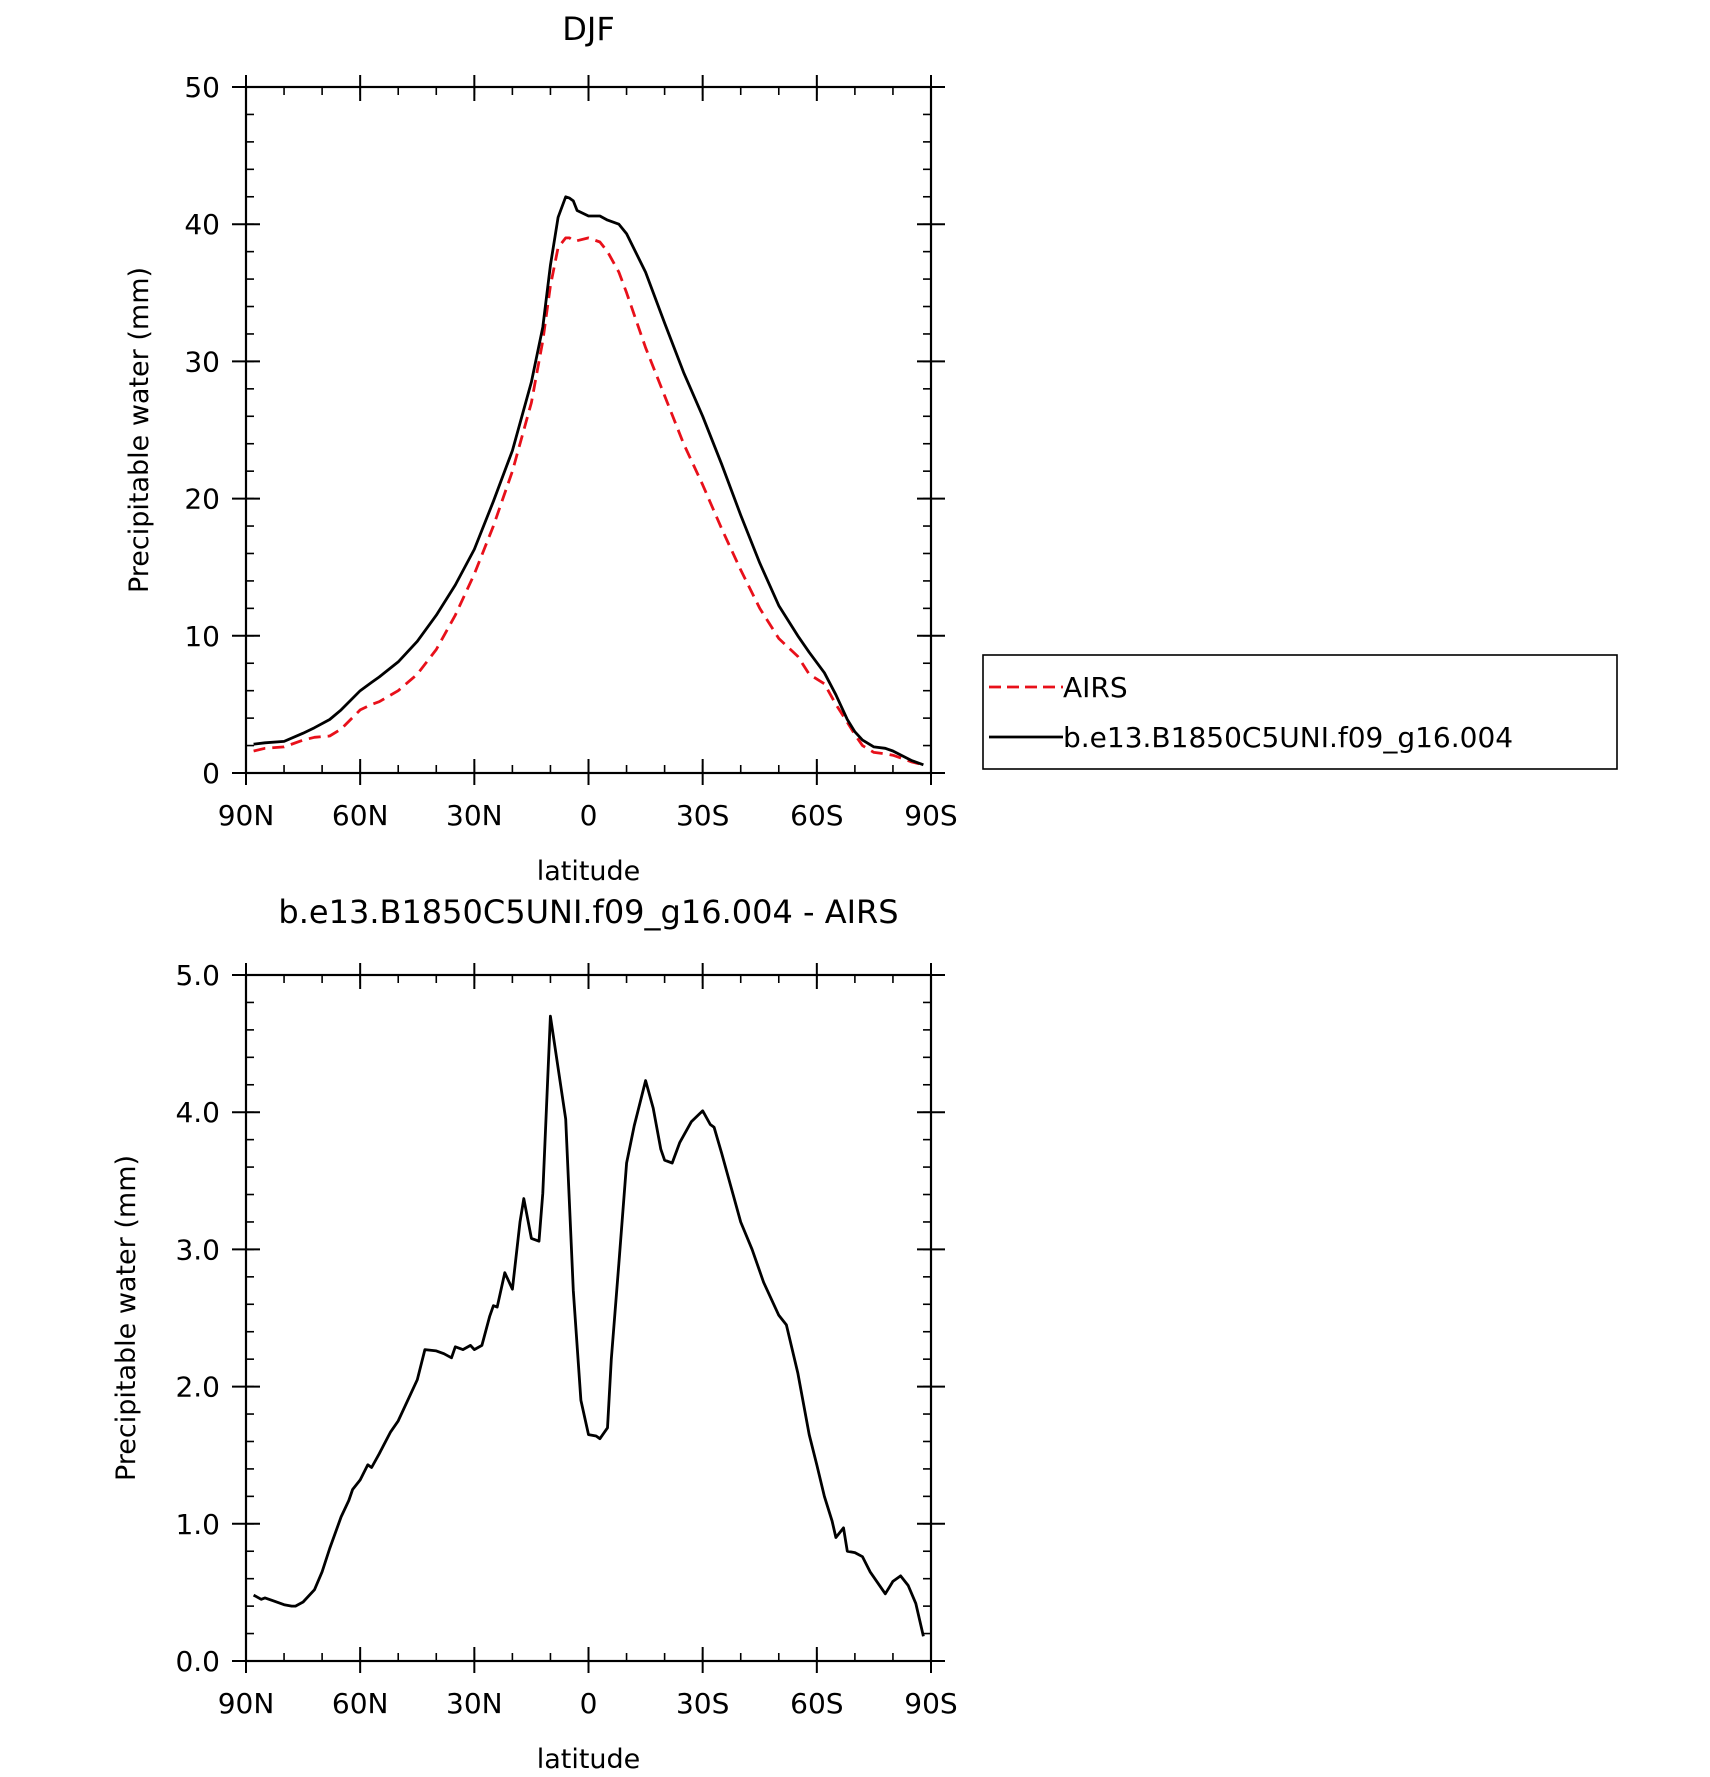 This screenshot has width=1710, height=1777. What do you see at coordinates (202, 361) in the screenshot?
I see `y-tick-label: 30` at bounding box center [202, 361].